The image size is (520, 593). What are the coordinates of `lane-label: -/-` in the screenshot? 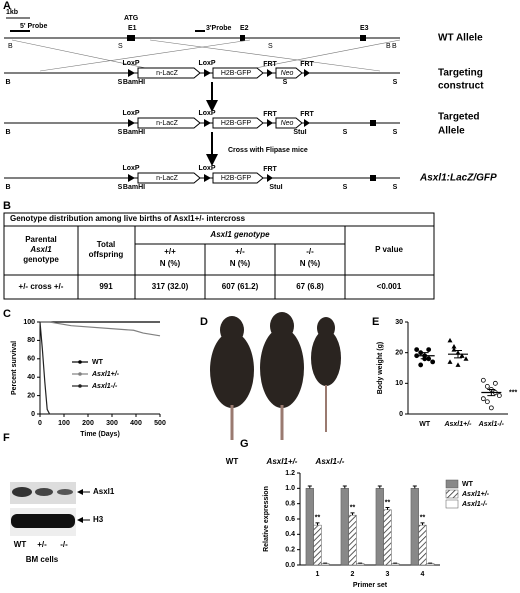 It's located at (64, 544).